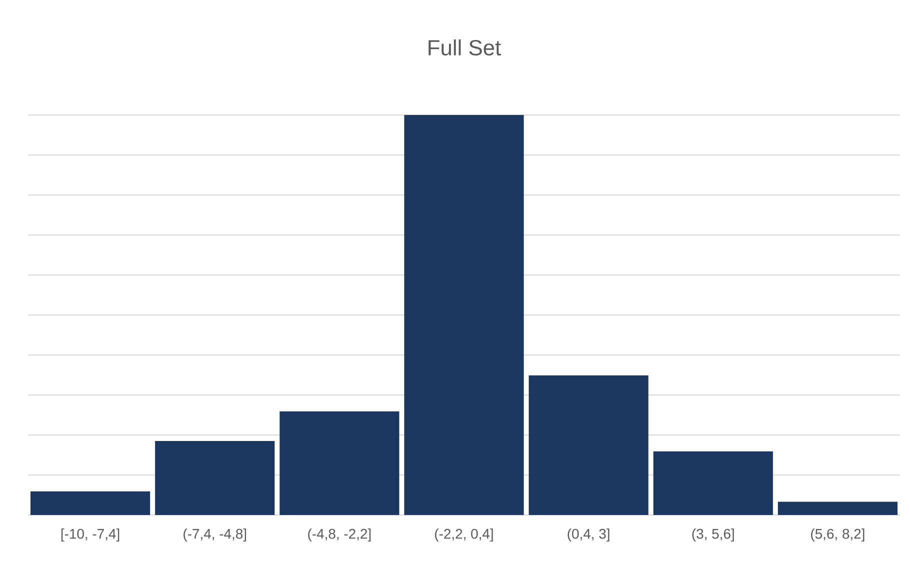 The width and height of the screenshot is (910, 571). What do you see at coordinates (837, 535) in the screenshot?
I see `x-tick-label: (5,6, 8,2]` at bounding box center [837, 535].